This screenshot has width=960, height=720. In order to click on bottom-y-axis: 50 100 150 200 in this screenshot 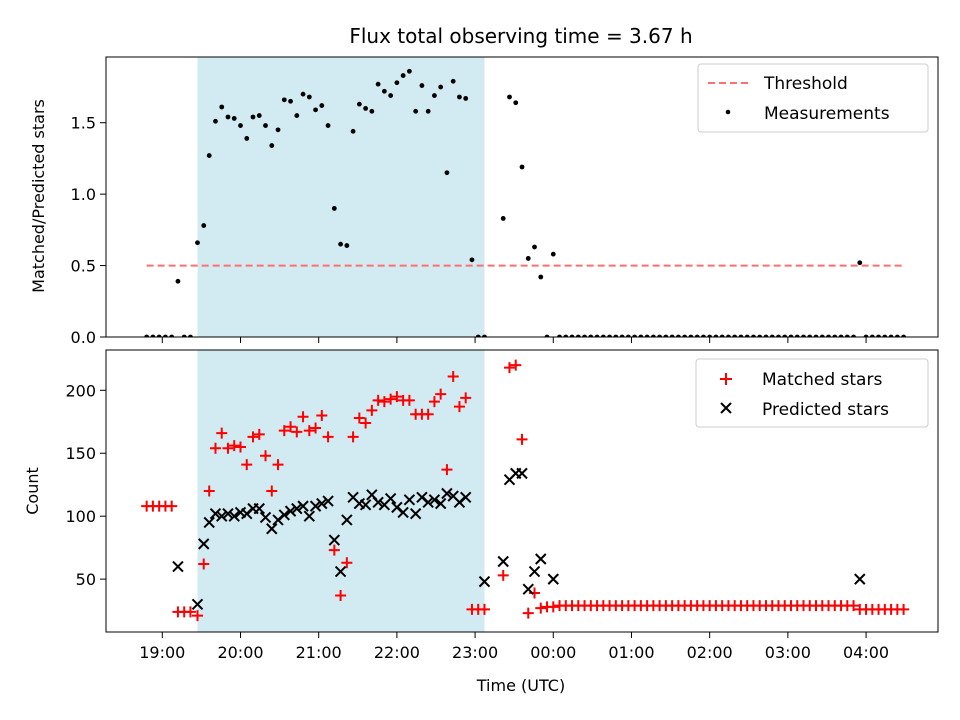, I will do `click(85, 485)`.